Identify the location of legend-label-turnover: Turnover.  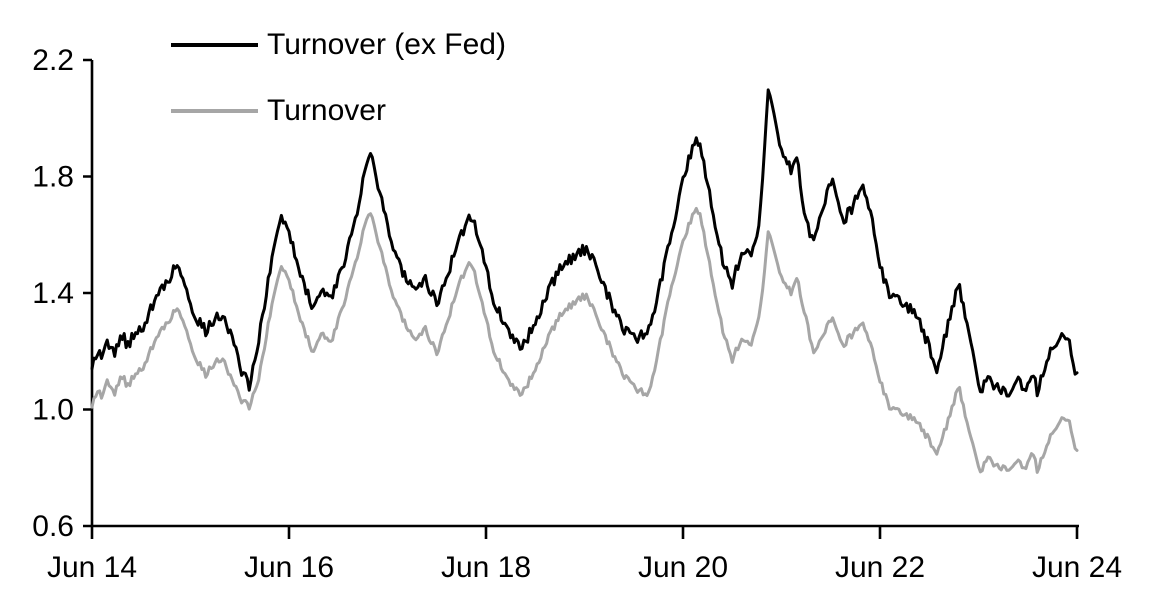
(326, 110).